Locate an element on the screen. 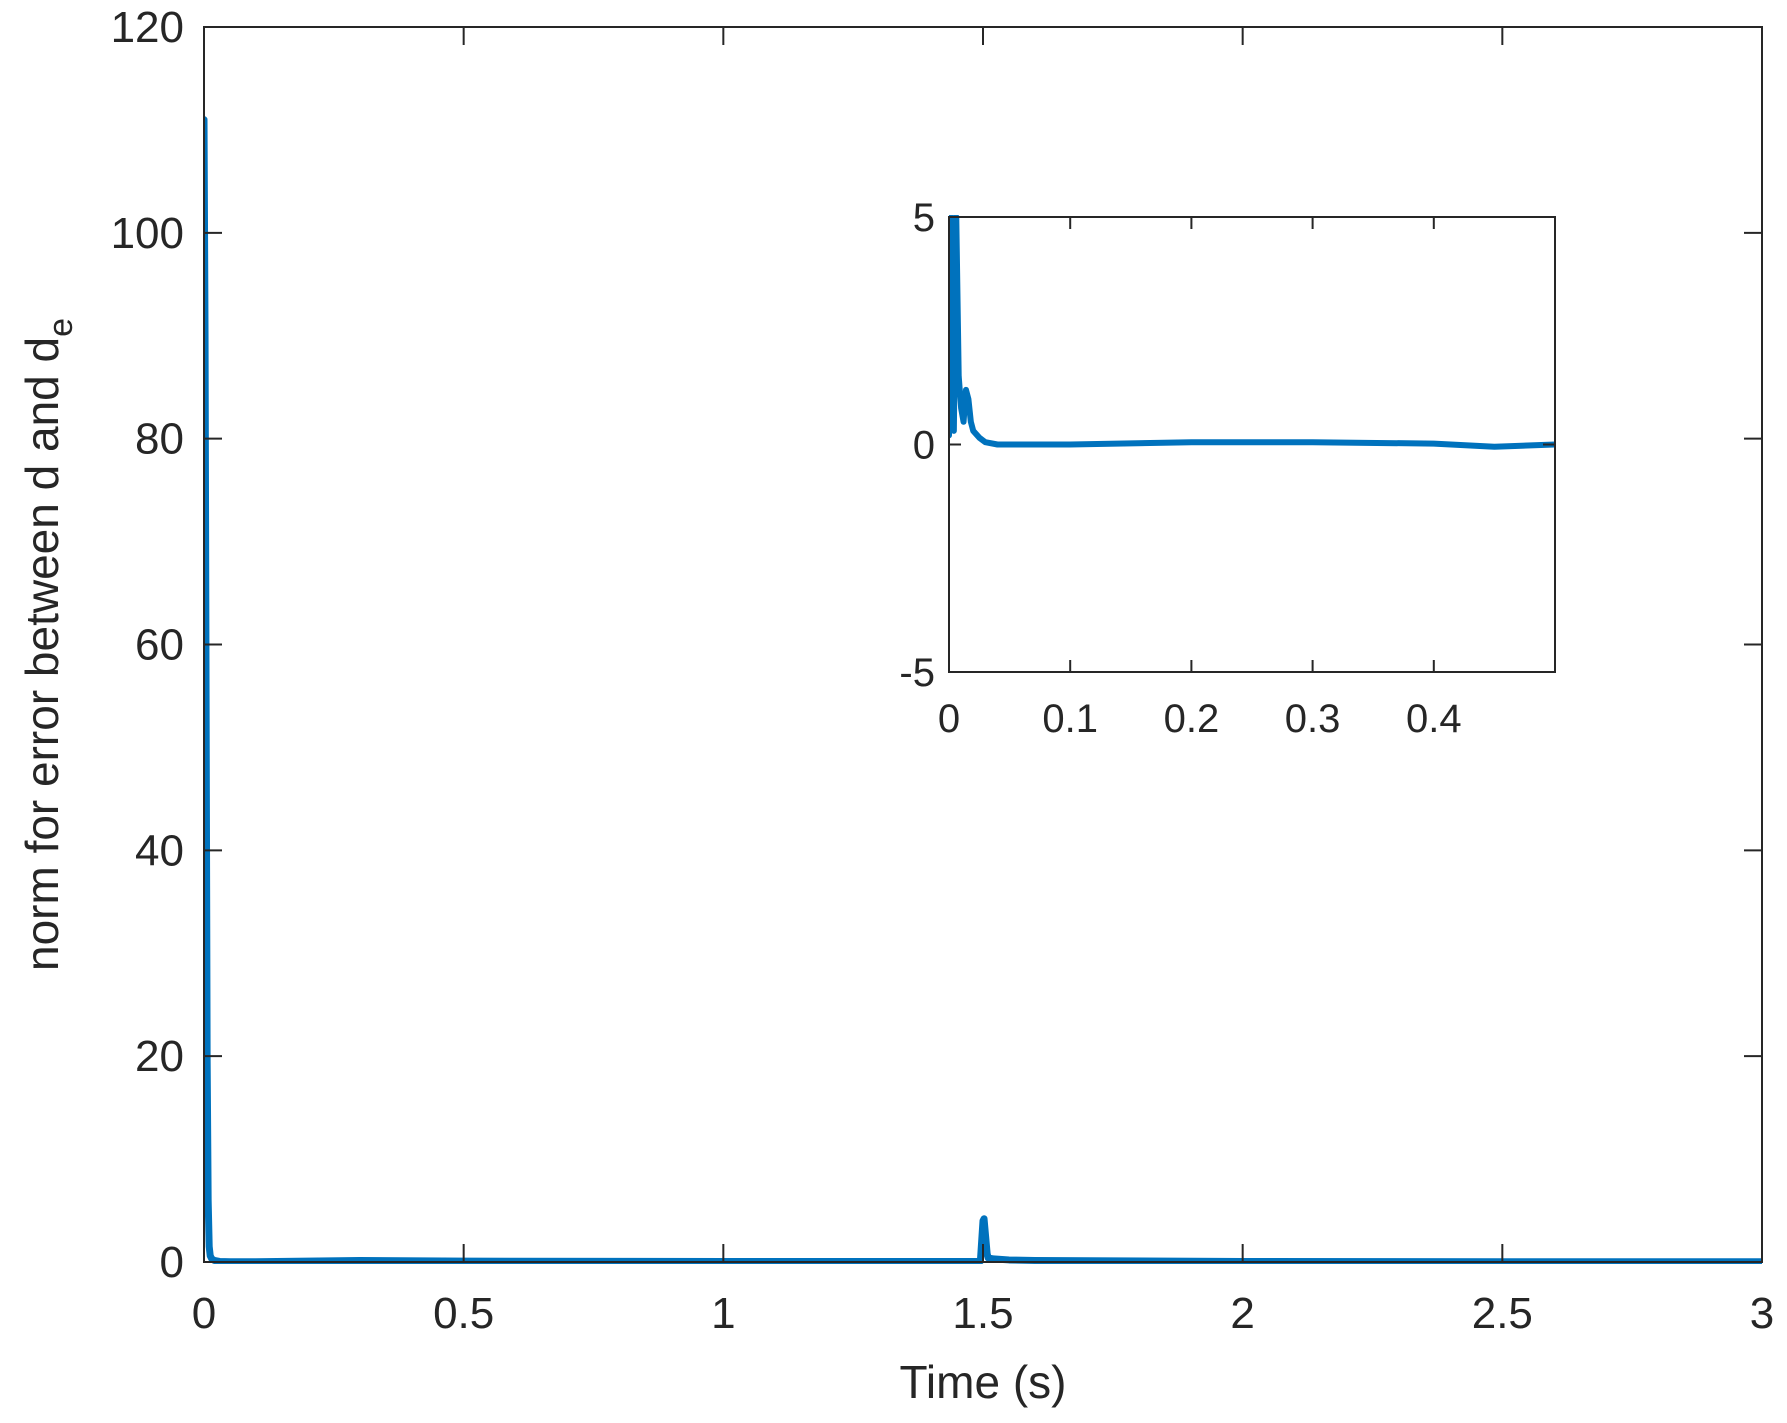 The height and width of the screenshot is (1423, 1787). inset-x-tick-label: 0.2 is located at coordinates (1192, 719).